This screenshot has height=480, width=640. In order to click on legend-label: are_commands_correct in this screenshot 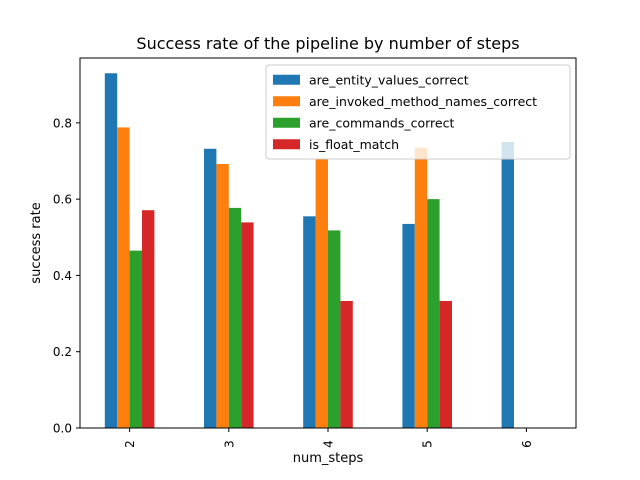, I will do `click(381, 122)`.